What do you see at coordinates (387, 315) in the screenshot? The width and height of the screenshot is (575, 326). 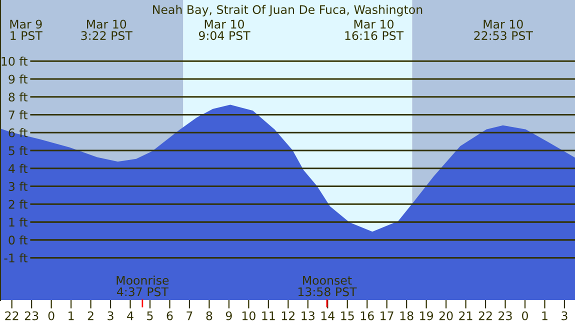 I see `x-tick-label: 17` at bounding box center [387, 315].